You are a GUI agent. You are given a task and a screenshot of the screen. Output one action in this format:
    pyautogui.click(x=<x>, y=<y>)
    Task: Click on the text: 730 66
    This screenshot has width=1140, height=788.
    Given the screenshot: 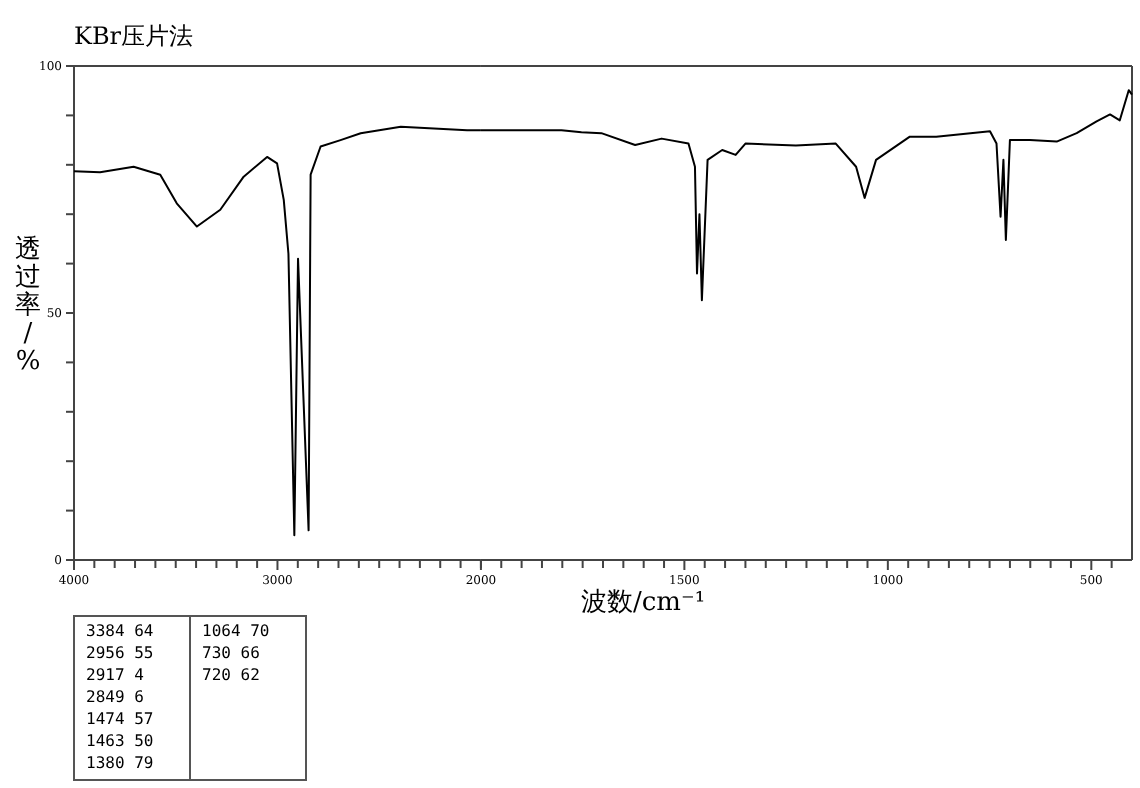 What is the action you would take?
    pyautogui.click(x=231, y=653)
    